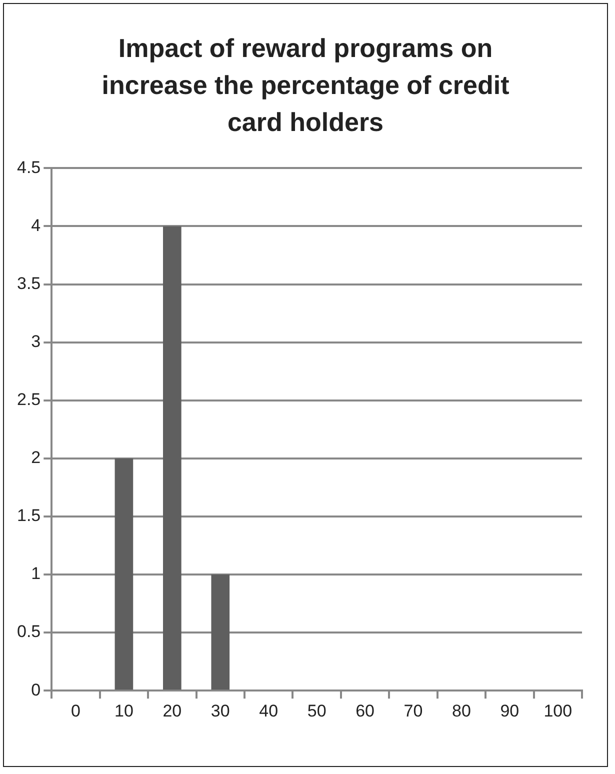 The height and width of the screenshot is (774, 615). What do you see at coordinates (461, 710) in the screenshot?
I see `x-tick-label: 80` at bounding box center [461, 710].